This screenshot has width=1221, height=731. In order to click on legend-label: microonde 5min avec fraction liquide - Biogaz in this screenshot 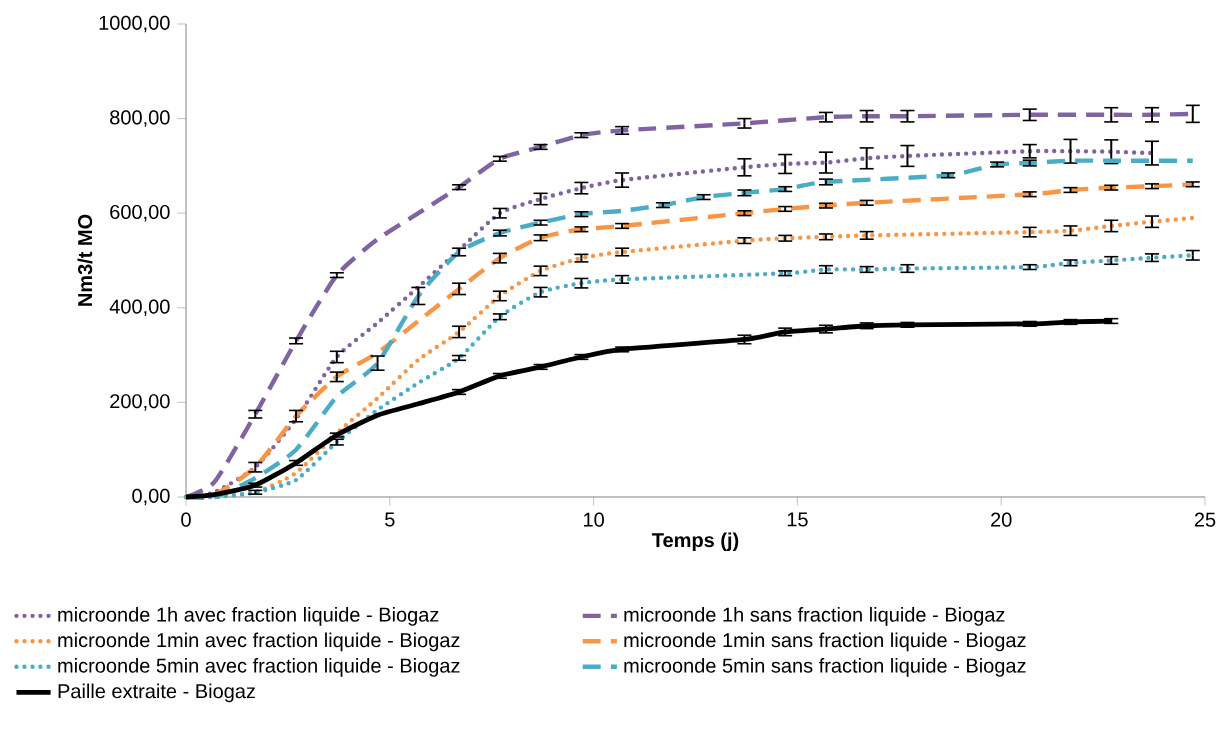, I will do `click(259, 667)`.